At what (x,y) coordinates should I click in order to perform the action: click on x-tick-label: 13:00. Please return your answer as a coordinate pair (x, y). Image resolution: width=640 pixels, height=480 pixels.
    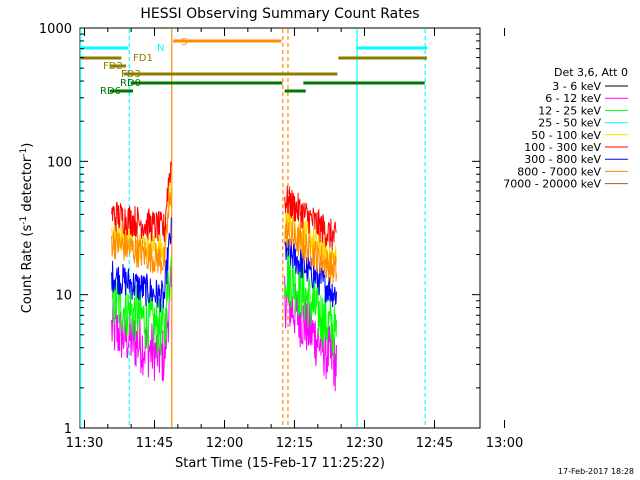
    Looking at the image, I should click on (504, 443).